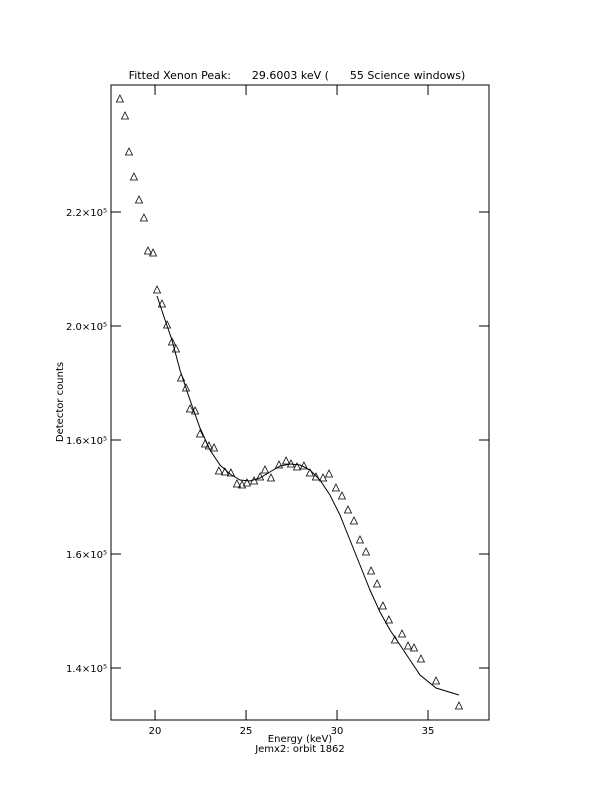 The height and width of the screenshot is (796, 612). I want to click on x-tick-label: 30, so click(337, 731).